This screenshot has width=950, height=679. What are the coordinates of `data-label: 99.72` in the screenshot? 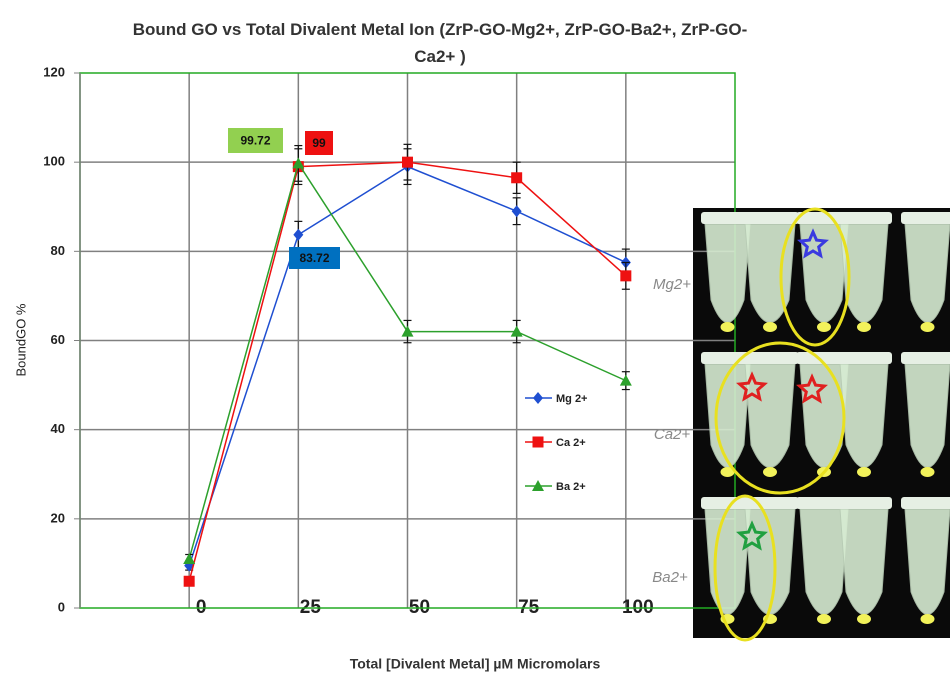 It's located at (255, 141).